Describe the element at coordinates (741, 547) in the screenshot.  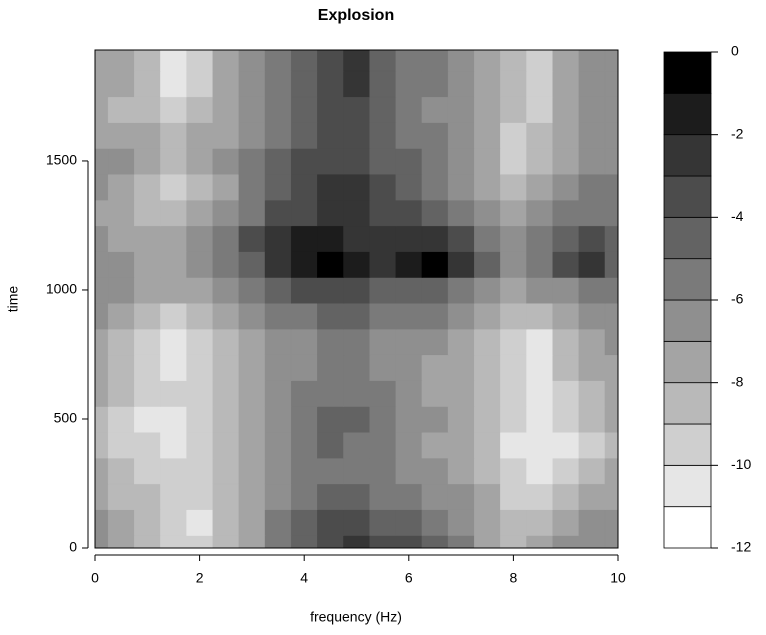
I see `colorbar-tick-label: -12` at that location.